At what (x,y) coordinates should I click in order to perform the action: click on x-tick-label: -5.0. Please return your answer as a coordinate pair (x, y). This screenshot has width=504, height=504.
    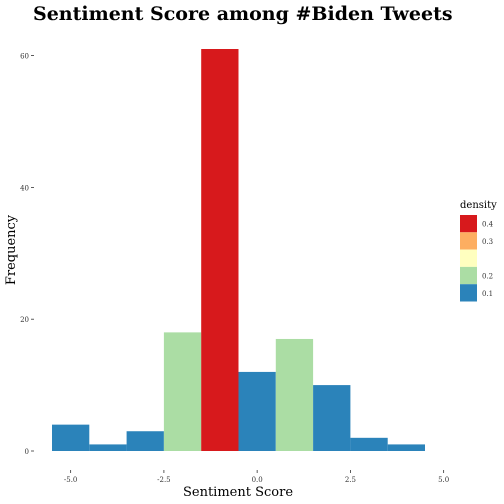
    Looking at the image, I should click on (71, 480).